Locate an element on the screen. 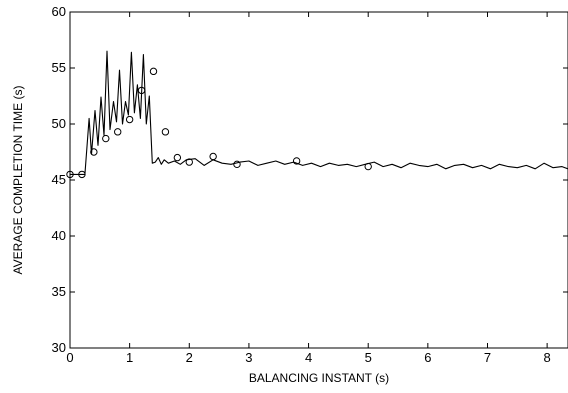 Image resolution: width=568 pixels, height=393 pixels. x-tick-label: 8 is located at coordinates (547, 357).